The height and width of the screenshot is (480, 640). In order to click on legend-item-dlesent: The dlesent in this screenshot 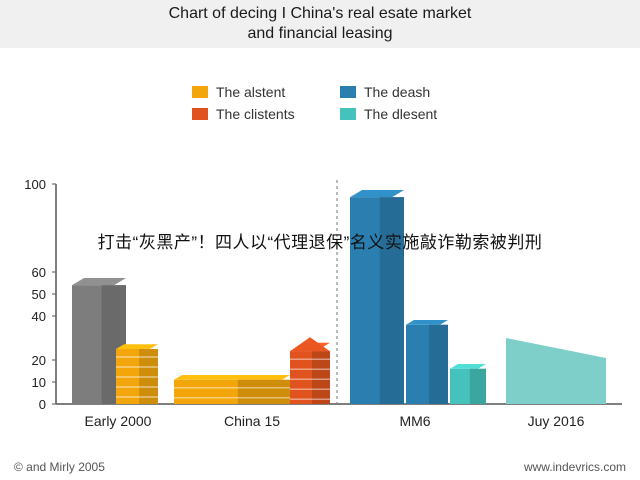, I will do `click(388, 114)`.